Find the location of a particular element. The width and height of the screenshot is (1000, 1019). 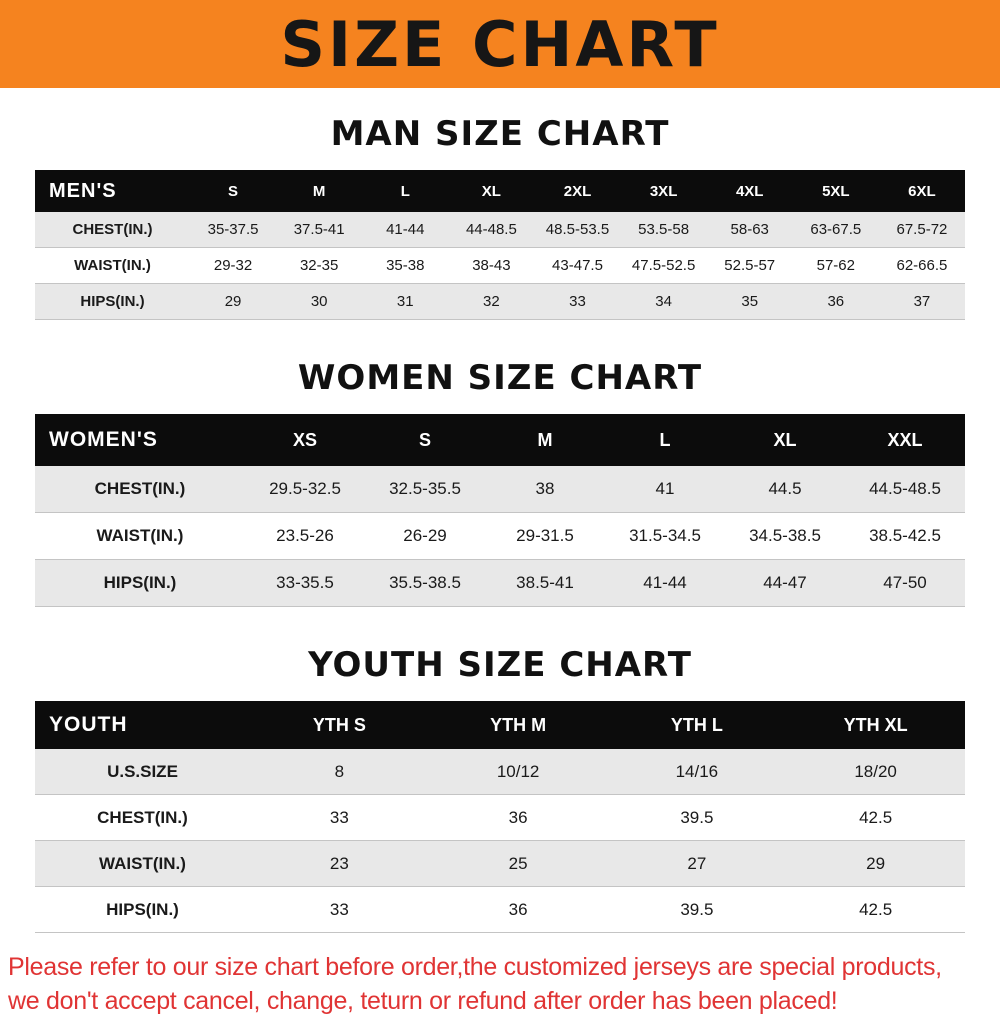

cell-value: 18/20 is located at coordinates (875, 772).